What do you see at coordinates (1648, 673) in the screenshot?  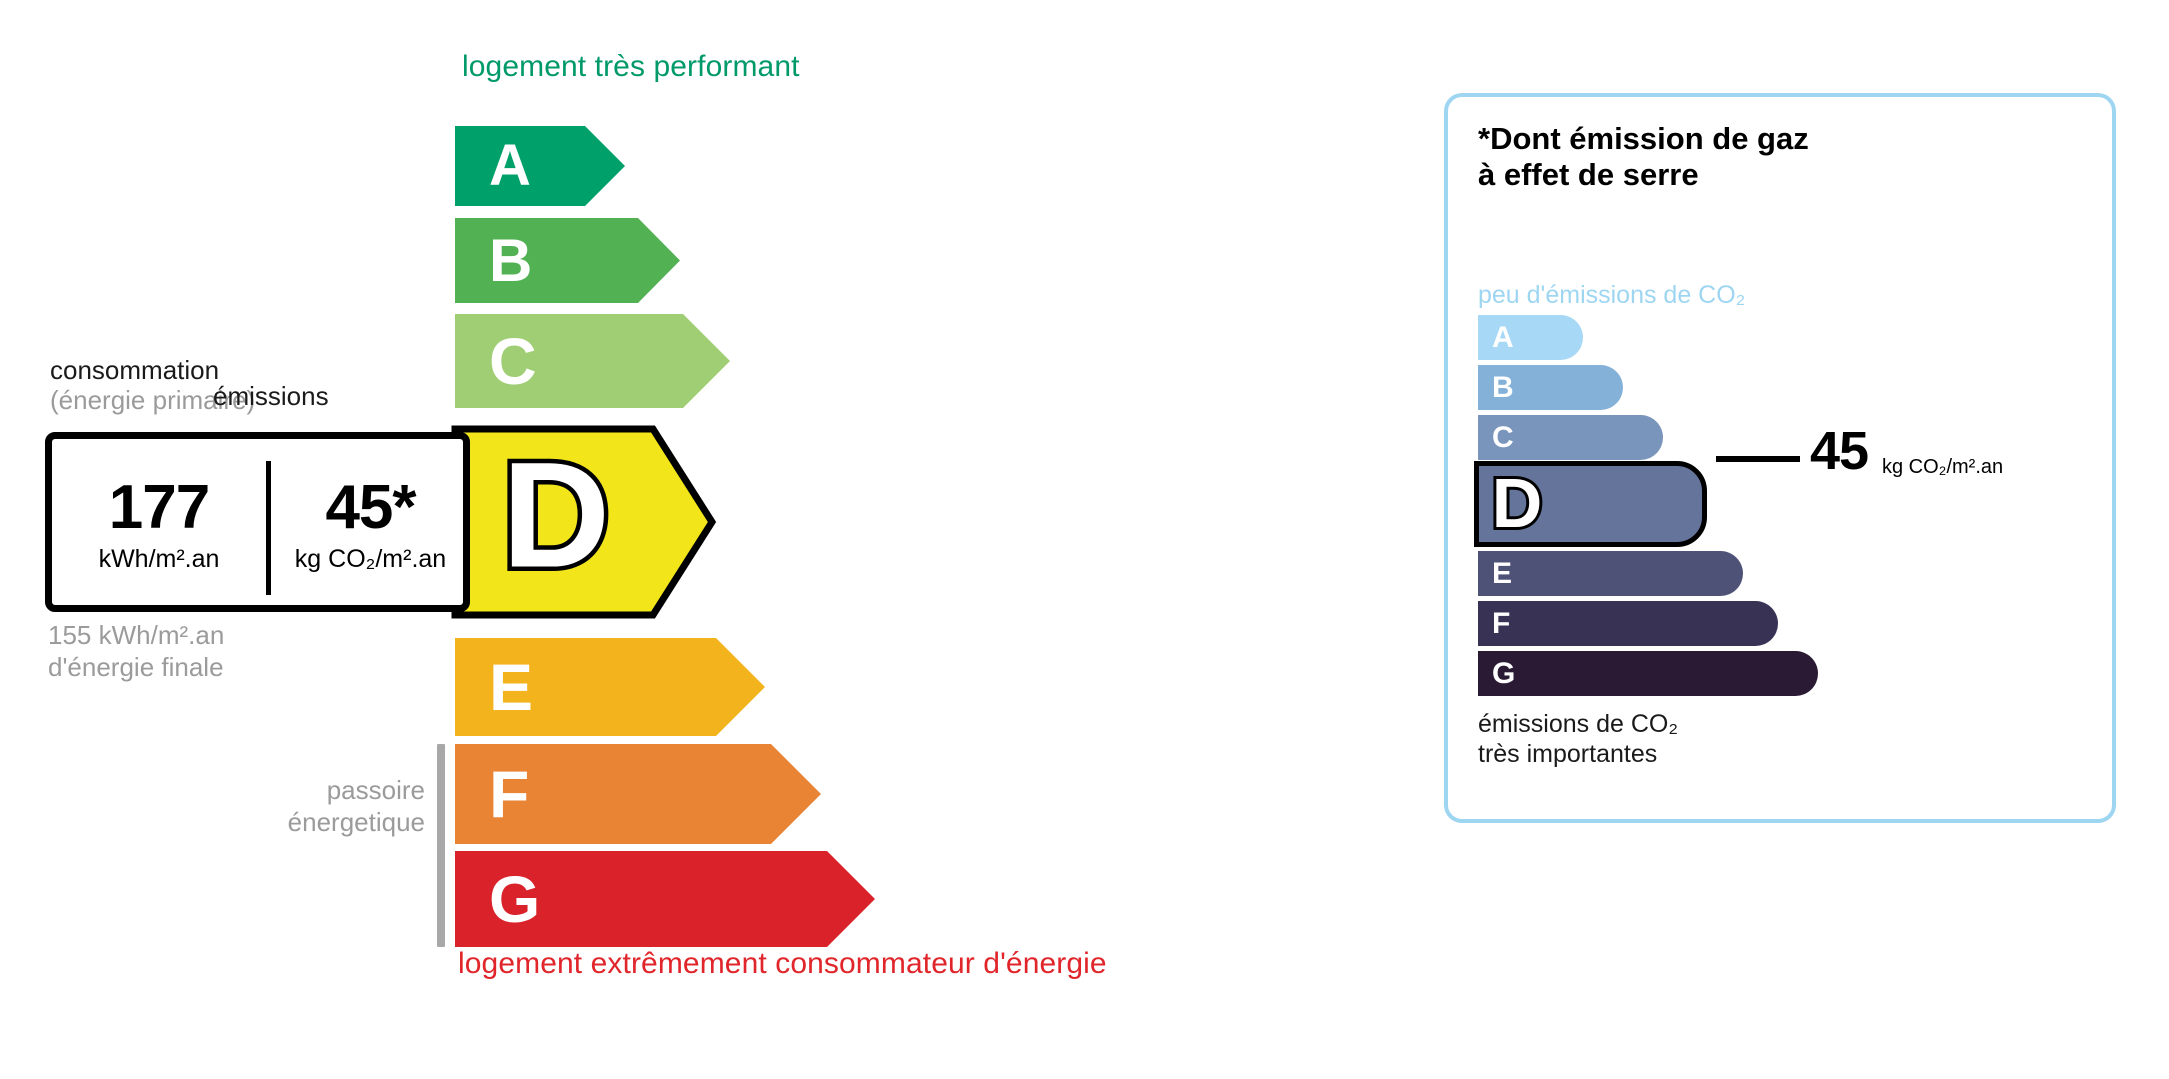 I see `co2-bar-row-g: G` at bounding box center [1648, 673].